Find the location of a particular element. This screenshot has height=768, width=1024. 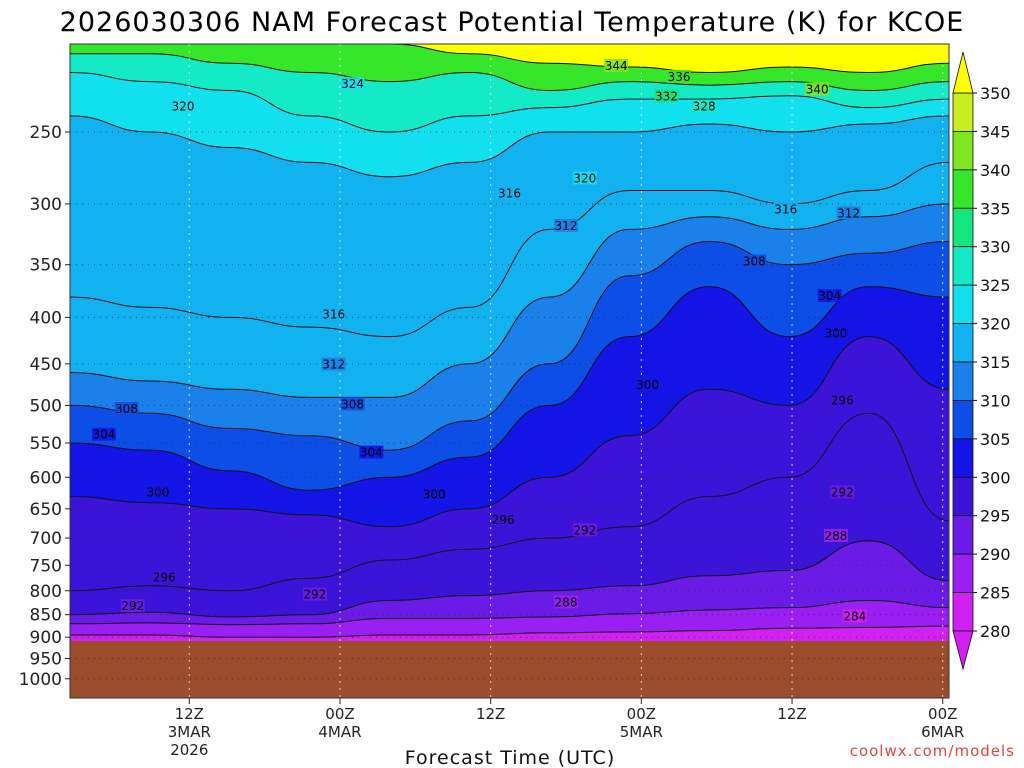

colorbar-label: 330 is located at coordinates (995, 247).